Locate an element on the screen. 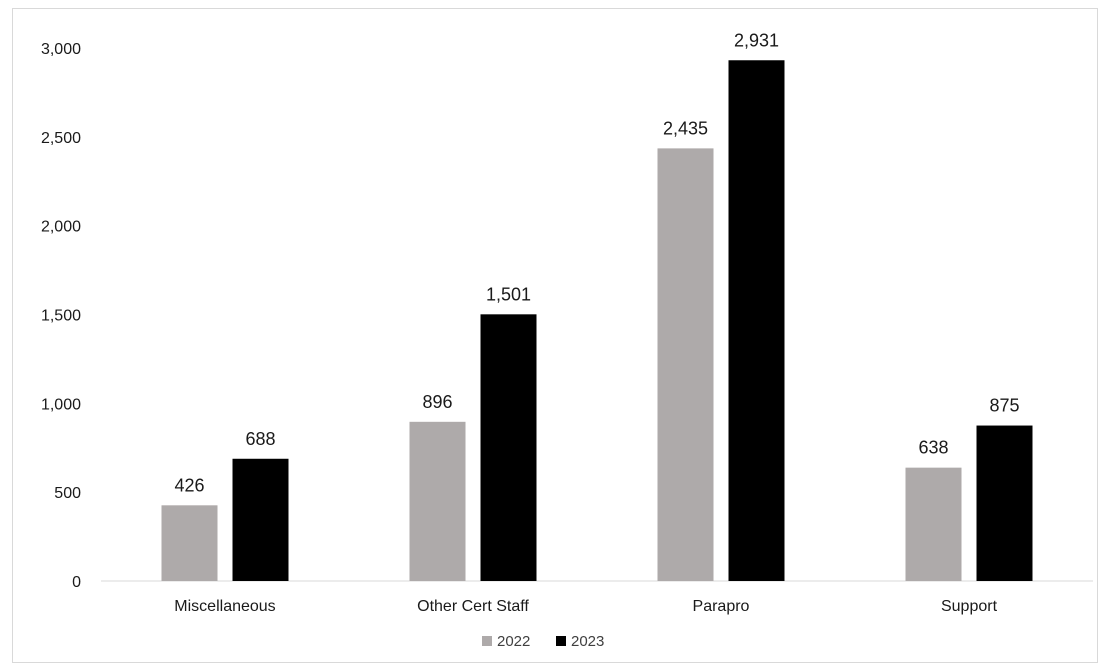 The image size is (1104, 669). legend-swatch-2022 is located at coordinates (487, 641).